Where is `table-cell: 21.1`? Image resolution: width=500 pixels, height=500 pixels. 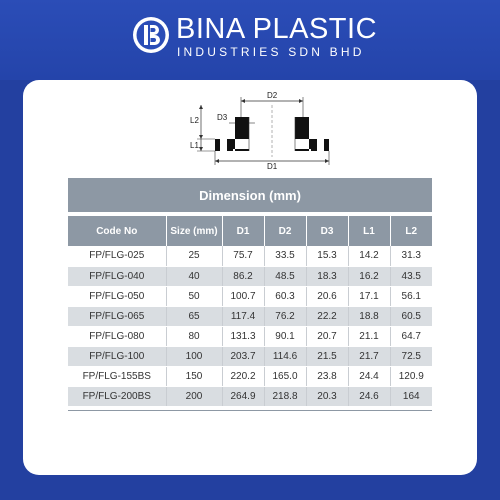 table-cell: 21.1 is located at coordinates (368, 336).